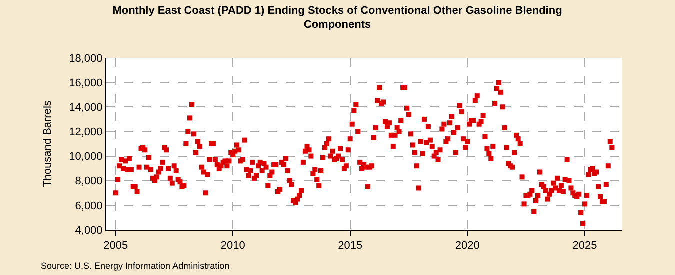 The width and height of the screenshot is (675, 275). Describe the element at coordinates (89, 182) in the screenshot. I see `y-tick-label: 8,000` at that location.